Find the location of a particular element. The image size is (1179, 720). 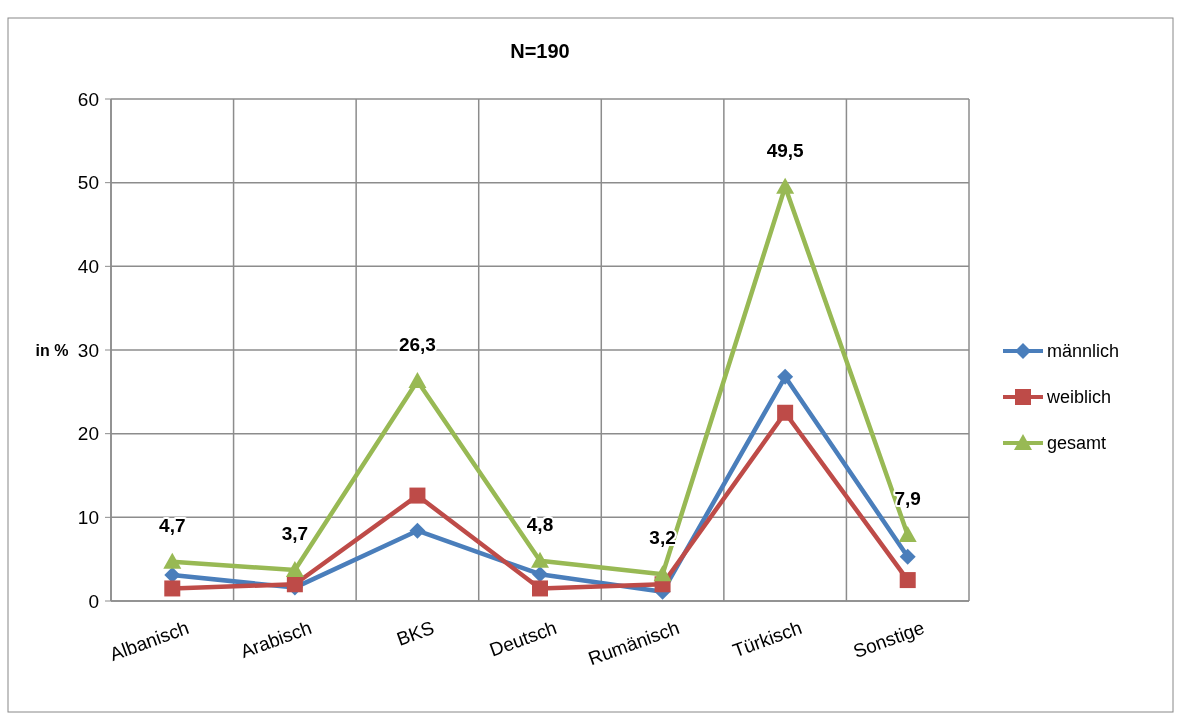

data-label: 4,7 is located at coordinates (172, 525).